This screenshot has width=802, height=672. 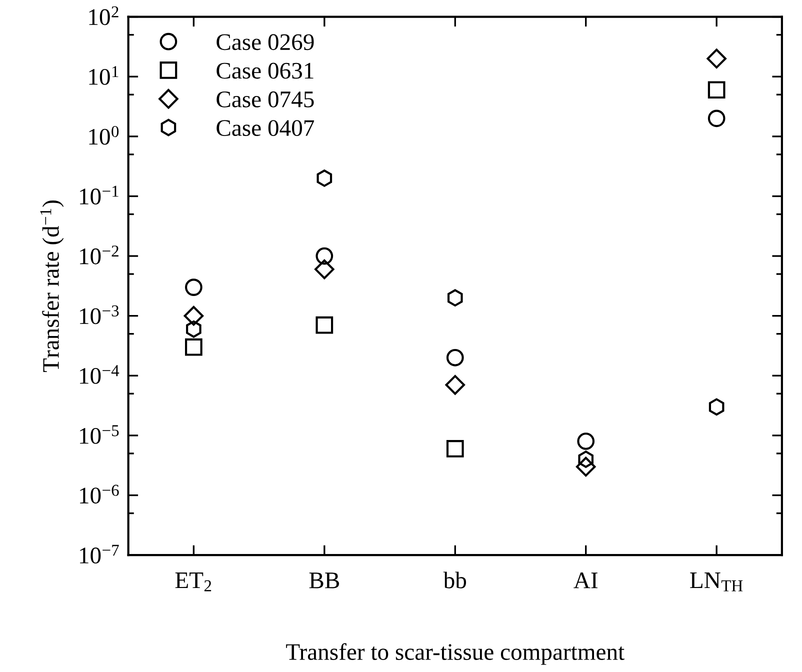 What do you see at coordinates (99, 195) in the screenshot?
I see `y-tick-label: 10$^{−1}$` at bounding box center [99, 195].